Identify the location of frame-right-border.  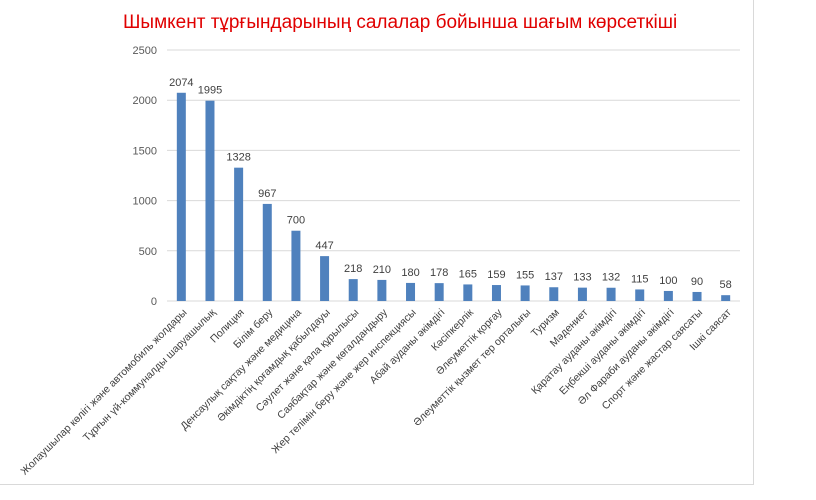
(753, 242).